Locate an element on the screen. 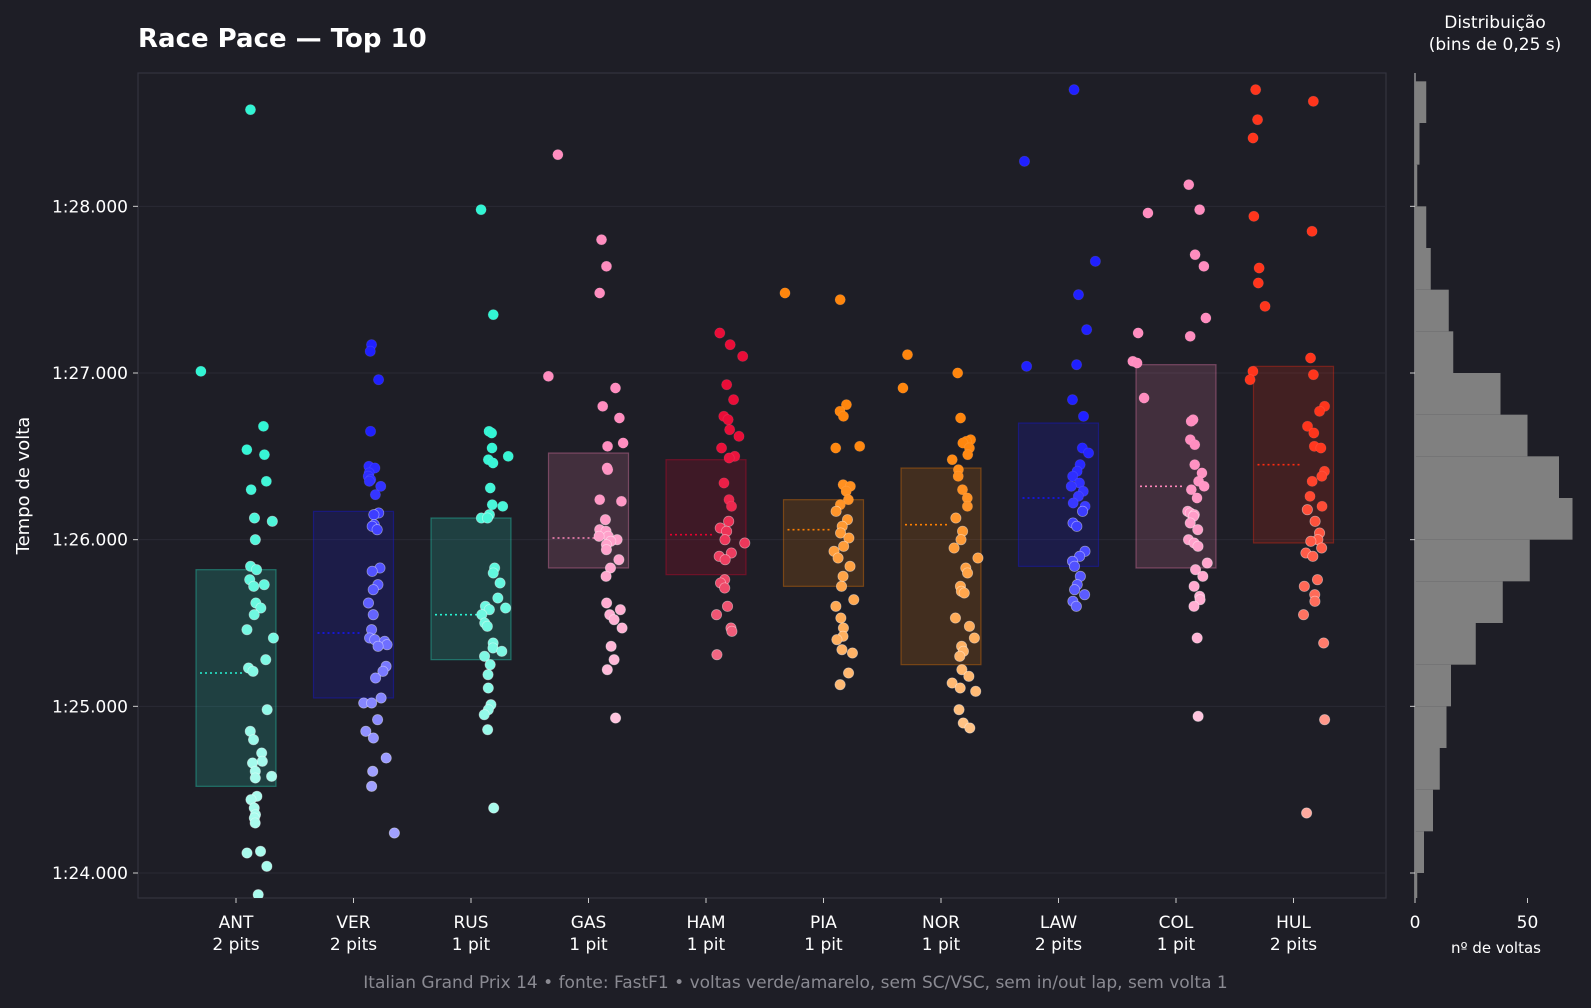 The image size is (1591, 1008). iqr-box-gas is located at coordinates (588, 510).